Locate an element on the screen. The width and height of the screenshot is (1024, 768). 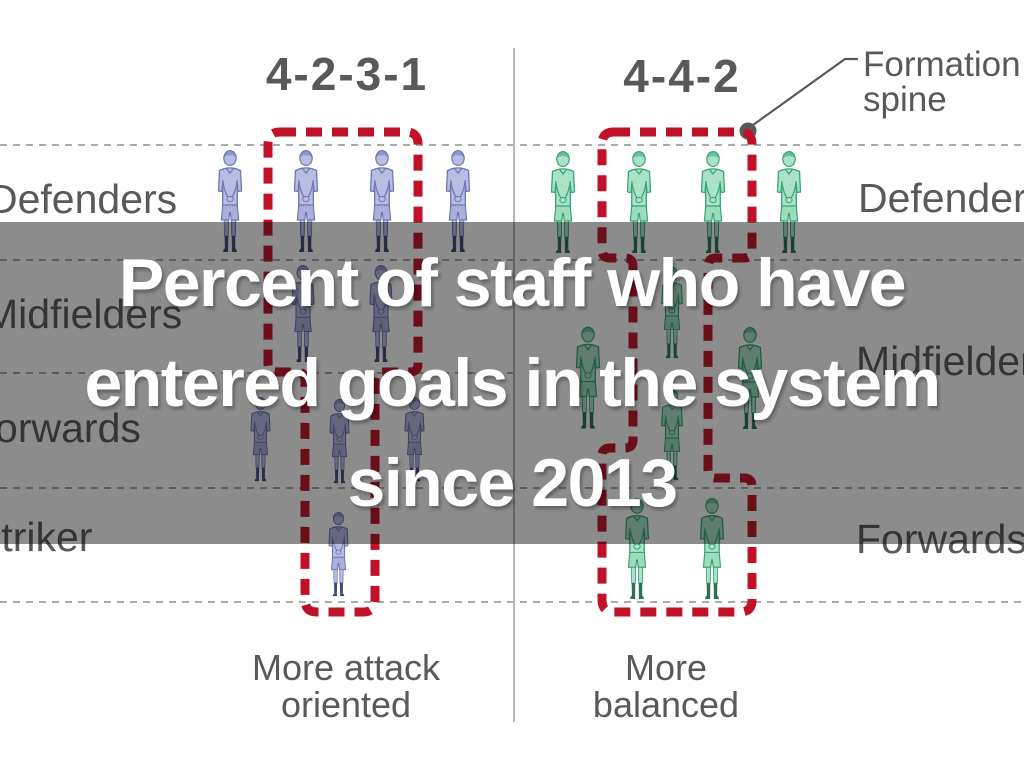
caption-right-line1: More is located at coordinates (666, 667).